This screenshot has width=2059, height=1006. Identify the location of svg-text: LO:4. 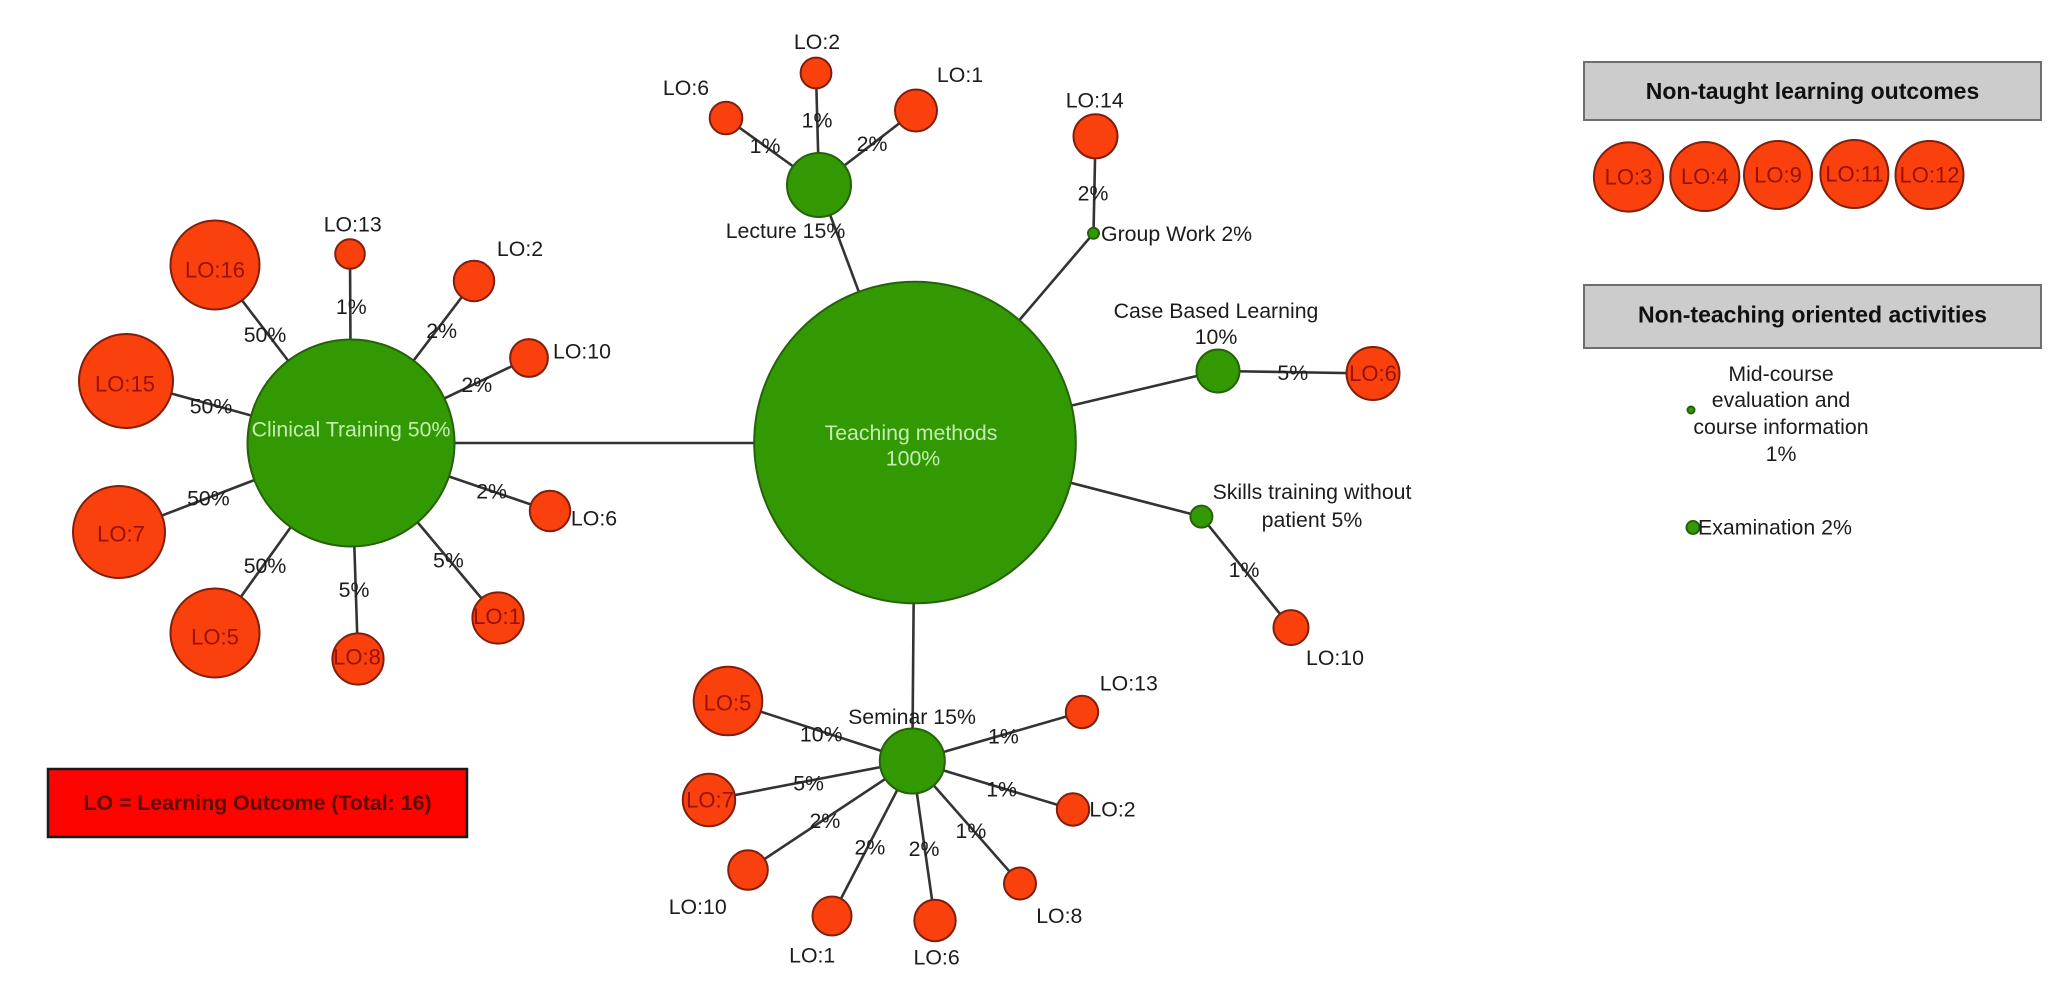
(1705, 176).